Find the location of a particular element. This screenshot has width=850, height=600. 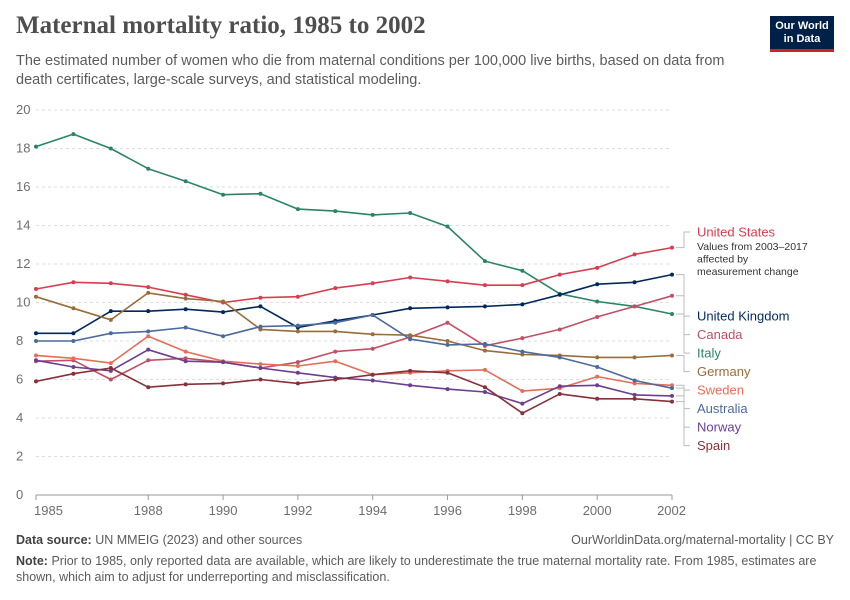

legend-label-sweden: Sweden is located at coordinates (720, 390).